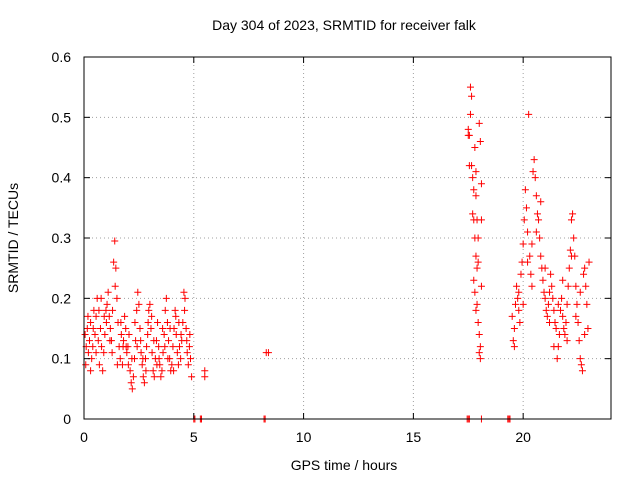  I want to click on y-tick-label: 0.6, so click(62, 57).